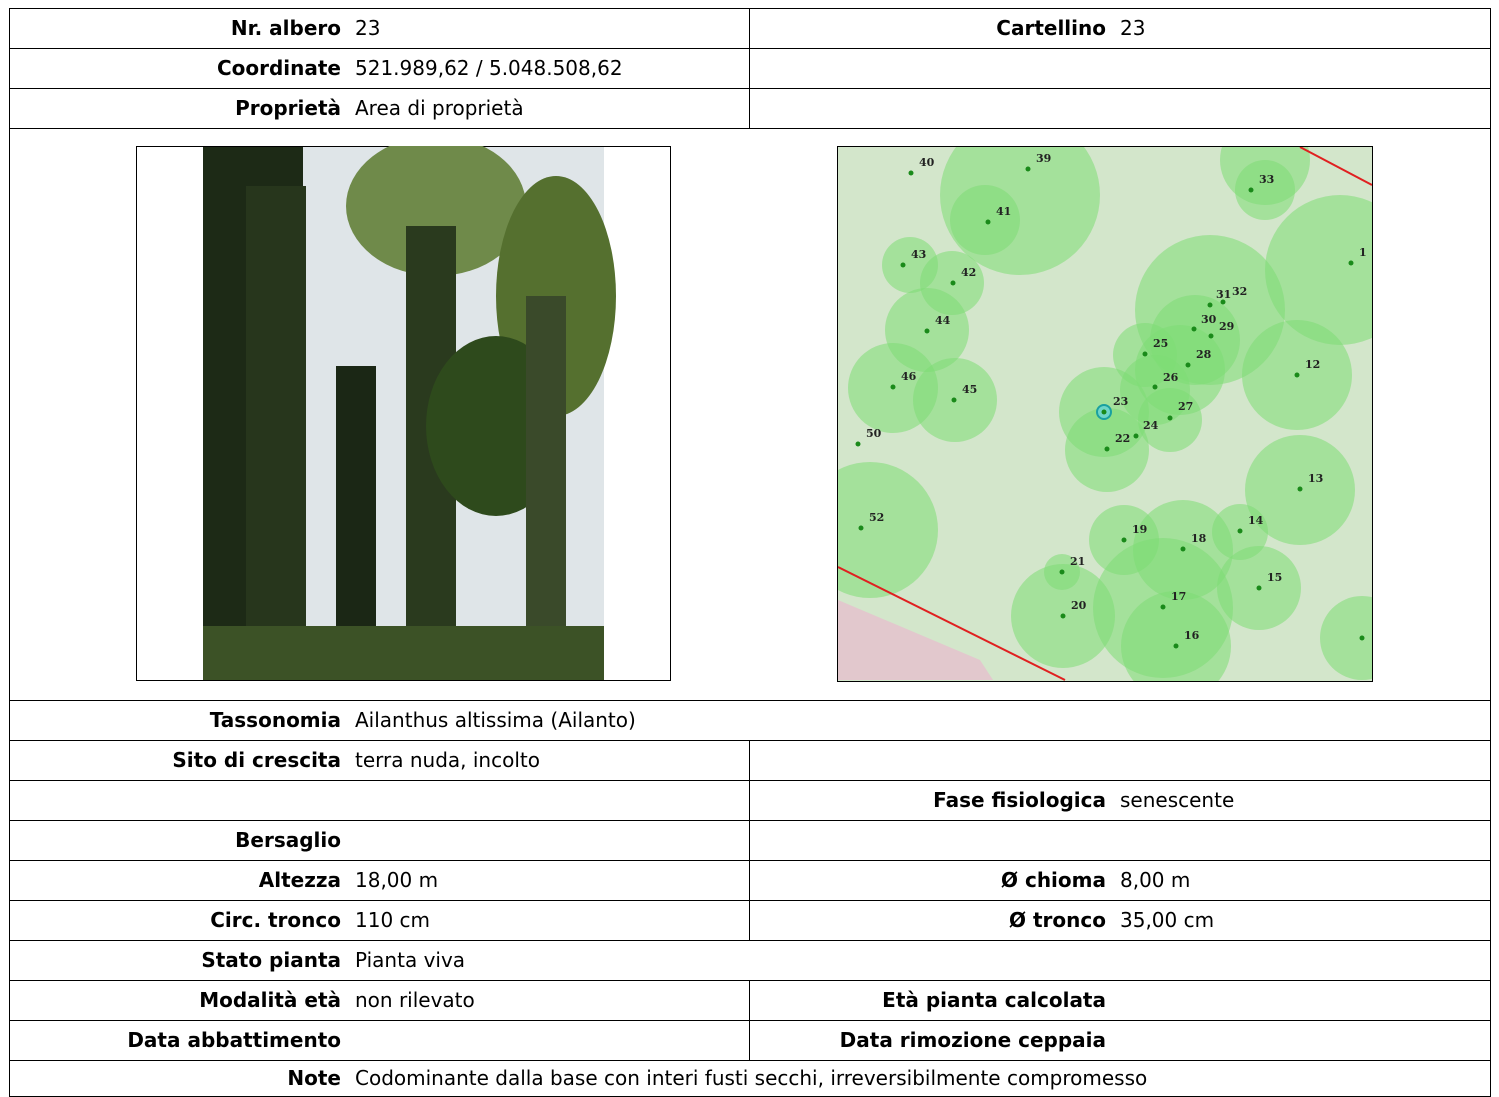 The height and width of the screenshot is (1097, 1499). I want to click on tree-label: 1, so click(1363, 252).